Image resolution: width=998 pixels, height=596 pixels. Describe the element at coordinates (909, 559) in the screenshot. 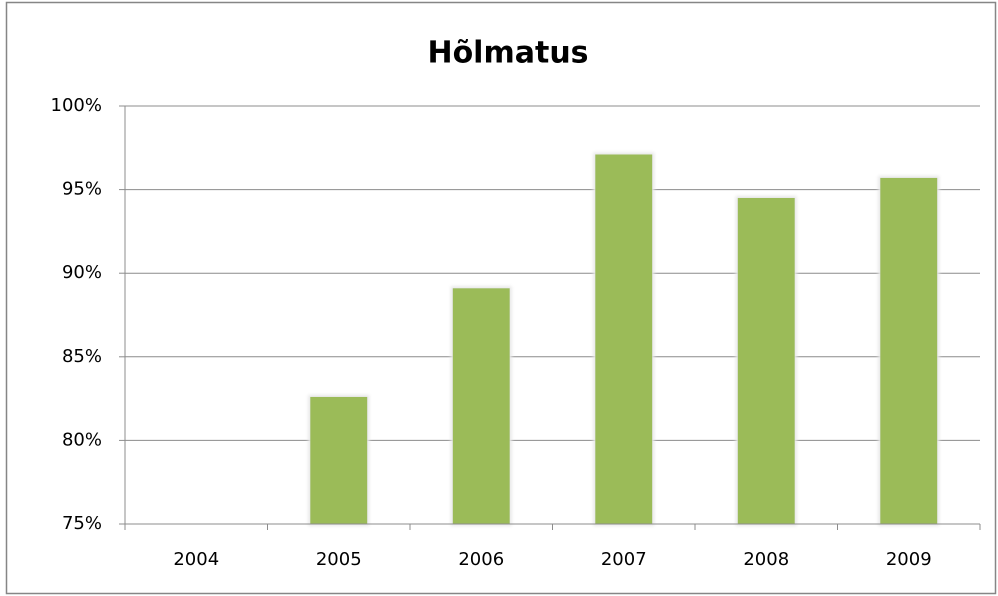

I see `x-tick-label: 2009` at that location.